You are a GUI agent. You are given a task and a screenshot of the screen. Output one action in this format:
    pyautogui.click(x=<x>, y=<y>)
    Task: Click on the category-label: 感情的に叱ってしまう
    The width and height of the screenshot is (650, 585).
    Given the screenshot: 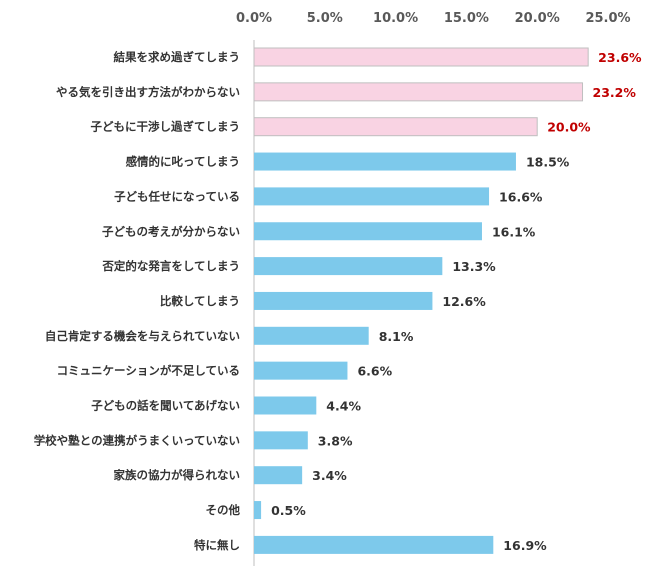 What is the action you would take?
    pyautogui.click(x=183, y=162)
    